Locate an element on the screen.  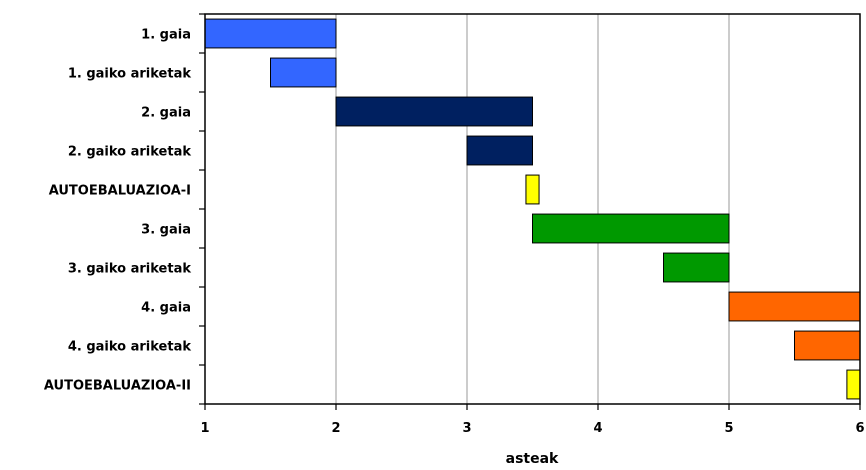
category-label: 3. gaia is located at coordinates (166, 230).